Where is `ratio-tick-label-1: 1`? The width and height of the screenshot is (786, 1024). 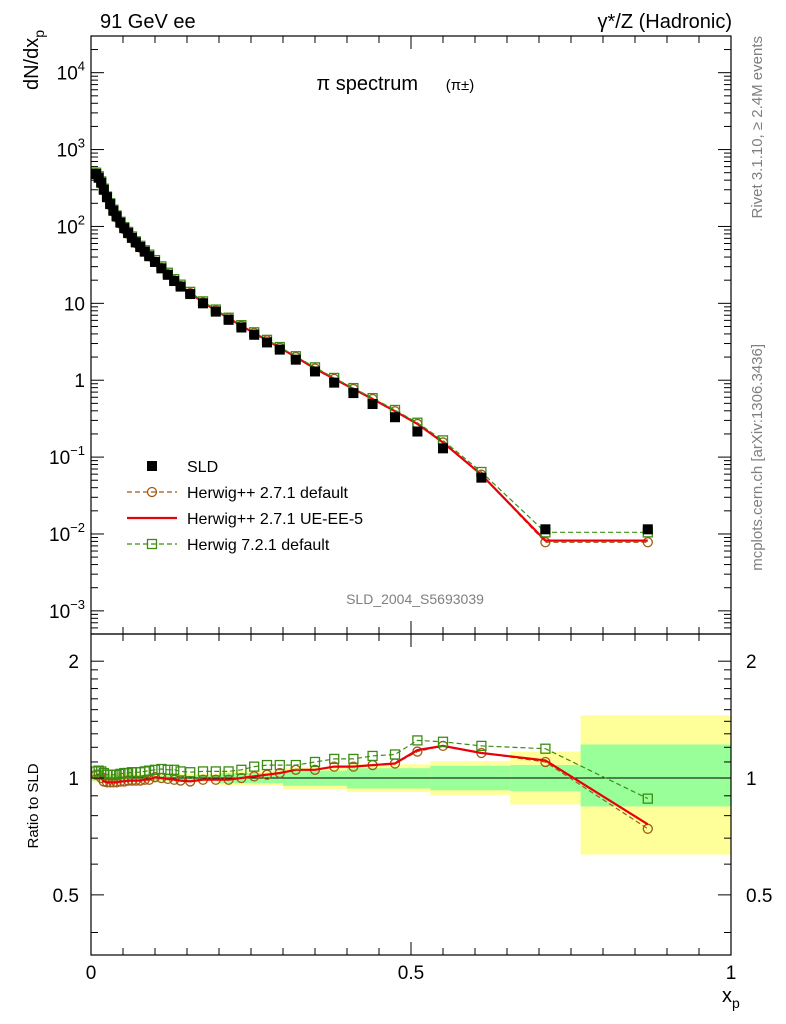
ratio-tick-label-1: 1 is located at coordinates (73, 779).